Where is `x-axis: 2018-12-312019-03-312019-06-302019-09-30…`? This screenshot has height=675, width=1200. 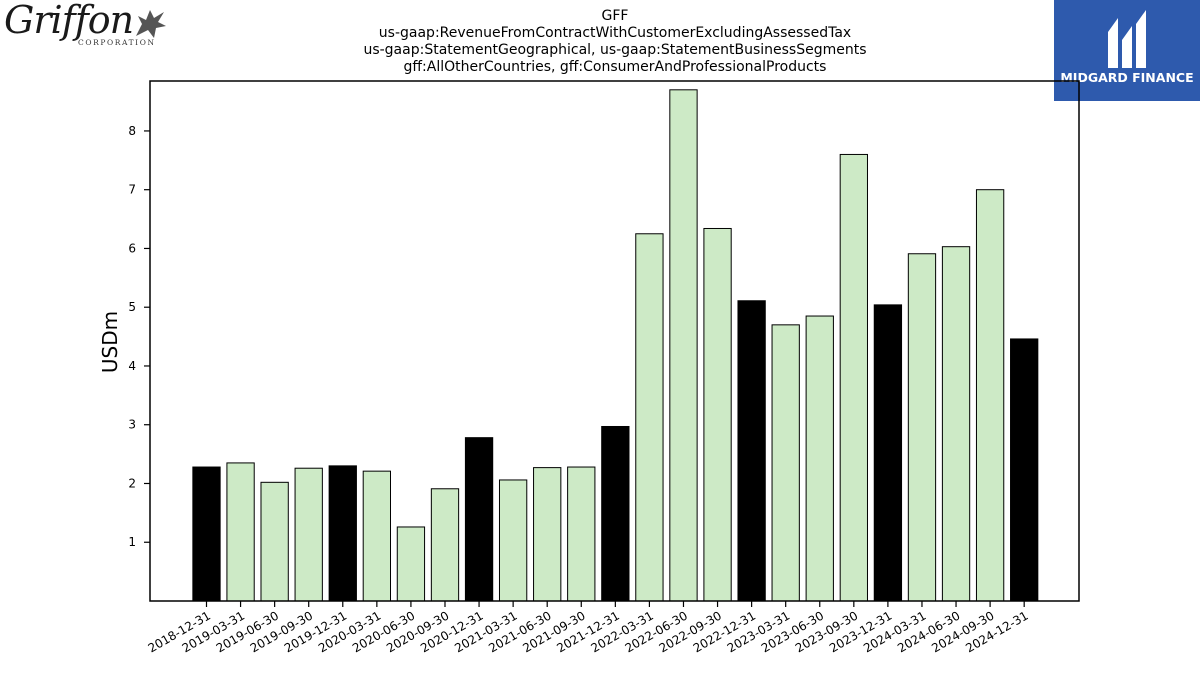 x-axis: 2018-12-312019-03-312019-06-302019-09-30… is located at coordinates (588, 628).